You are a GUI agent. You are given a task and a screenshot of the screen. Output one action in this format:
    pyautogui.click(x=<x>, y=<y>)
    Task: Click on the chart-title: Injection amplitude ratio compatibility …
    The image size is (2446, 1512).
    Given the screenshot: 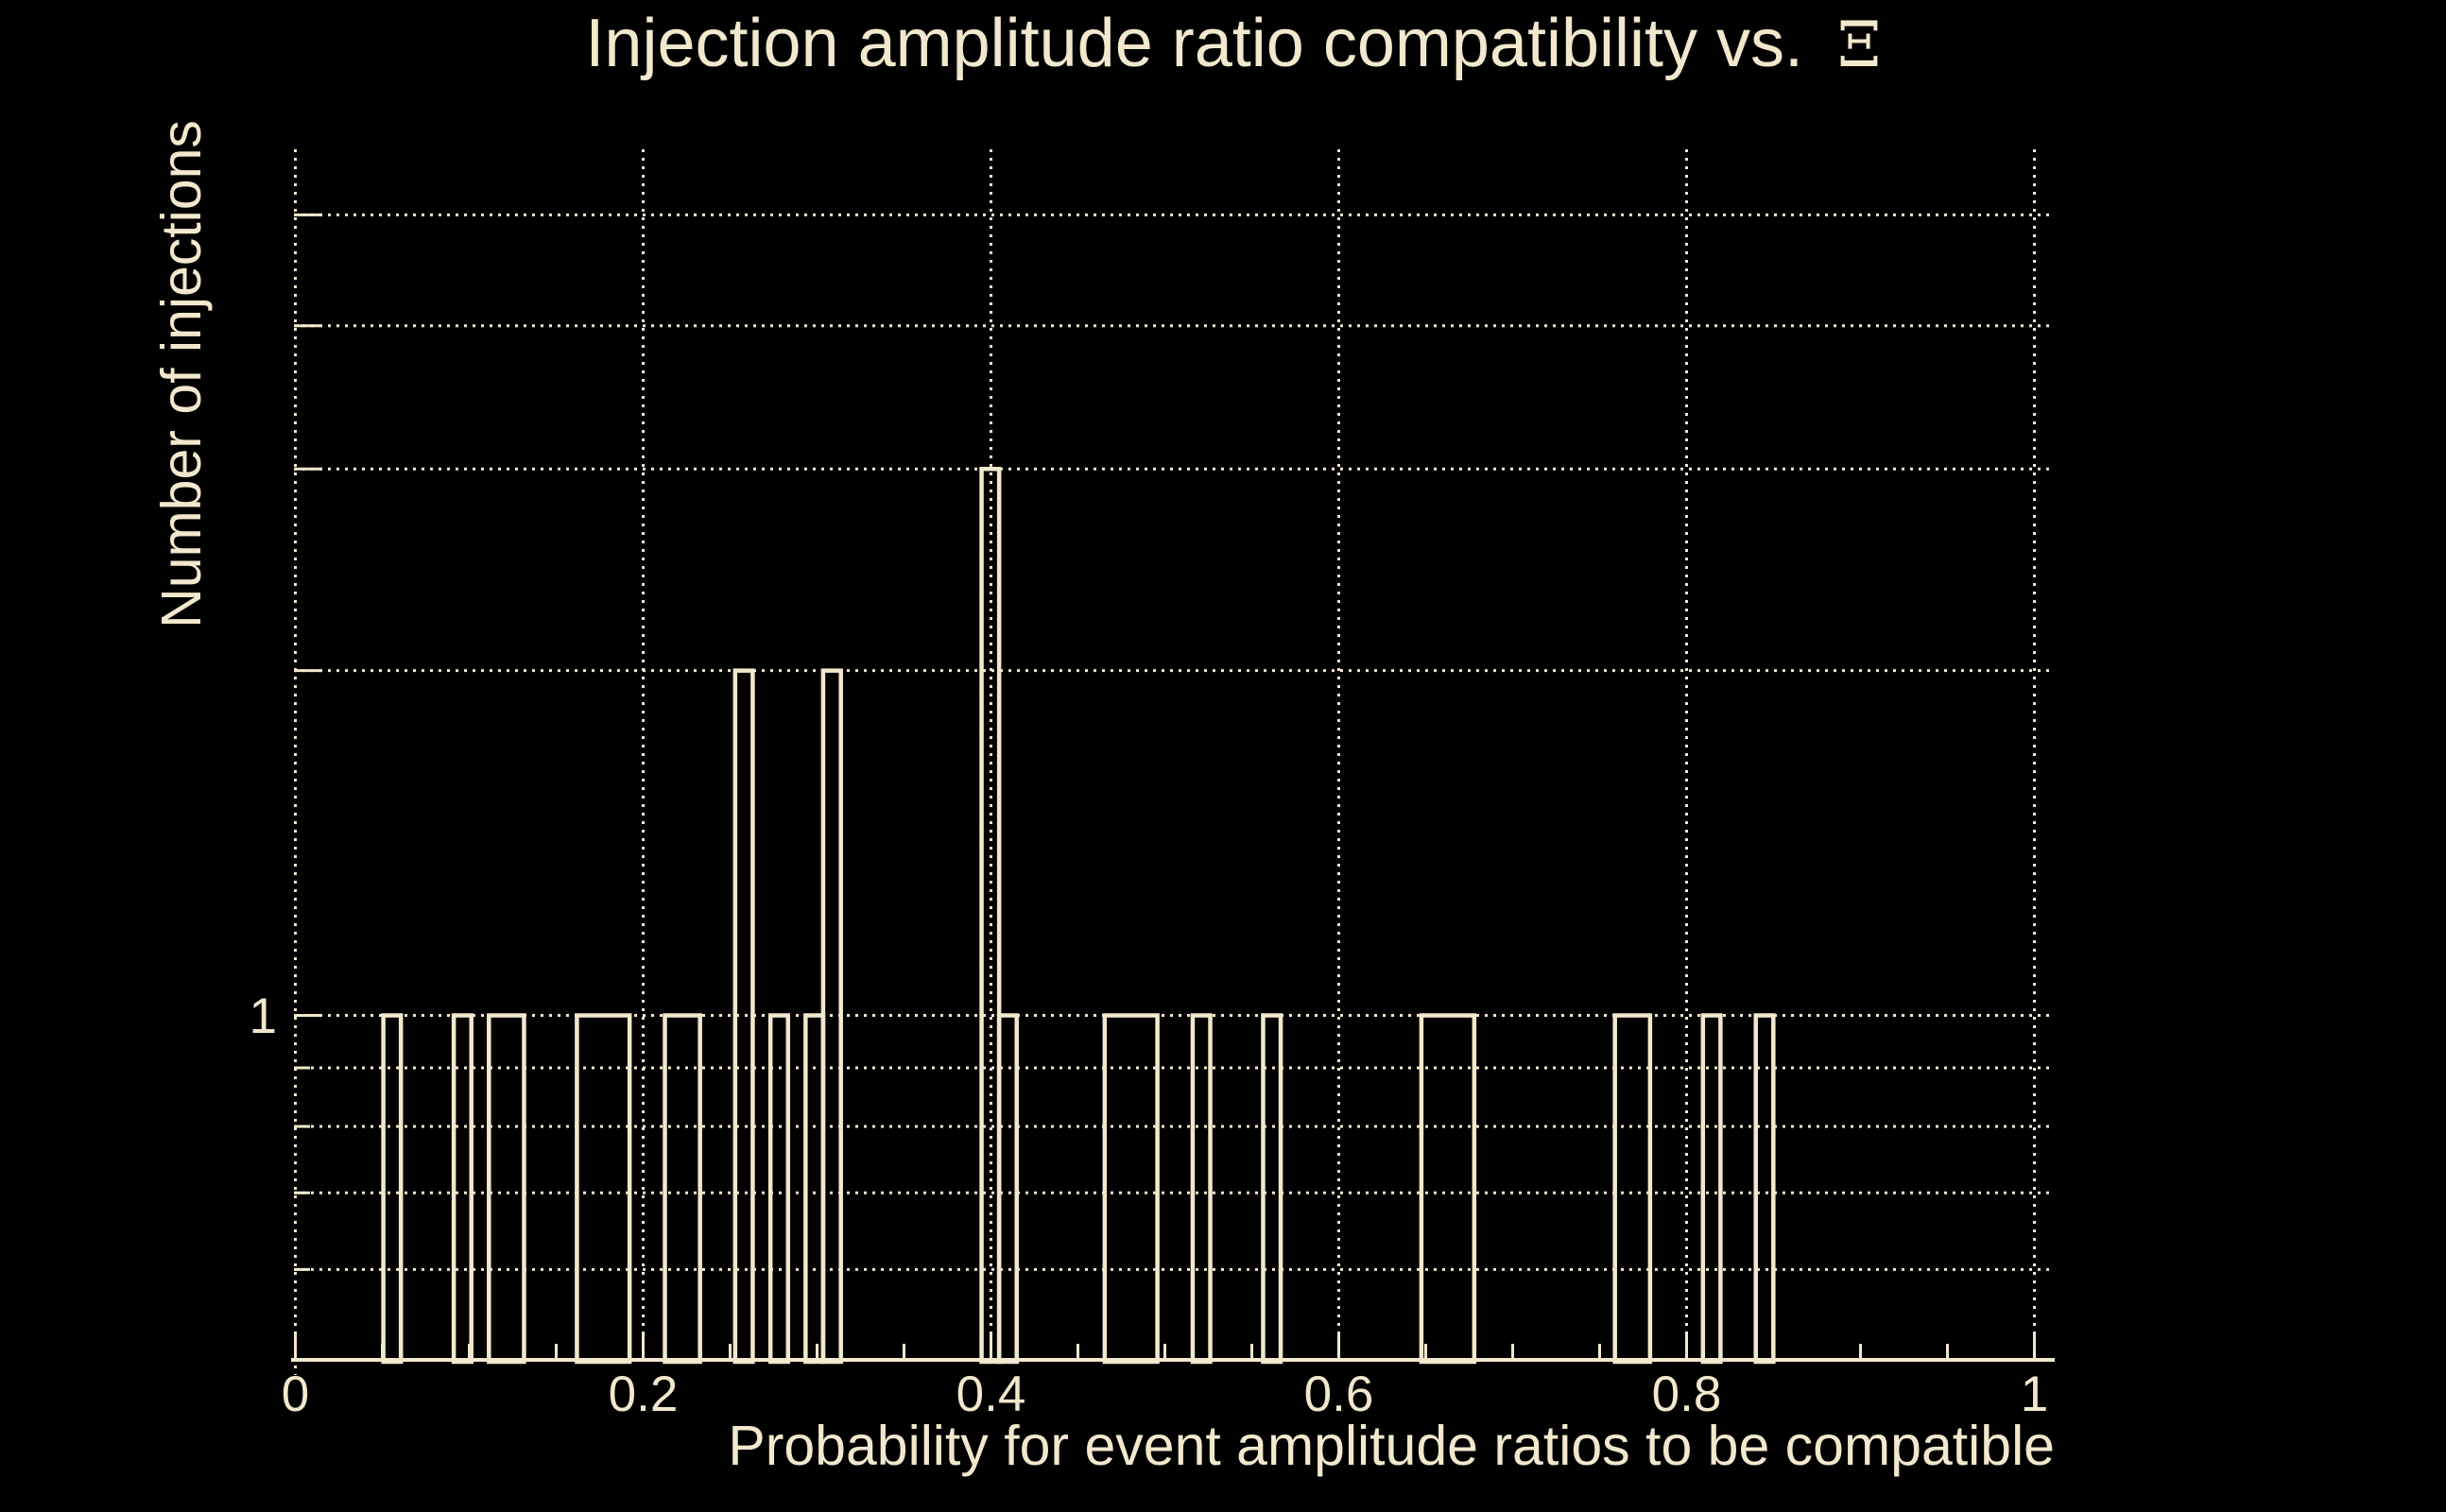 What is the action you would take?
    pyautogui.click(x=1194, y=43)
    